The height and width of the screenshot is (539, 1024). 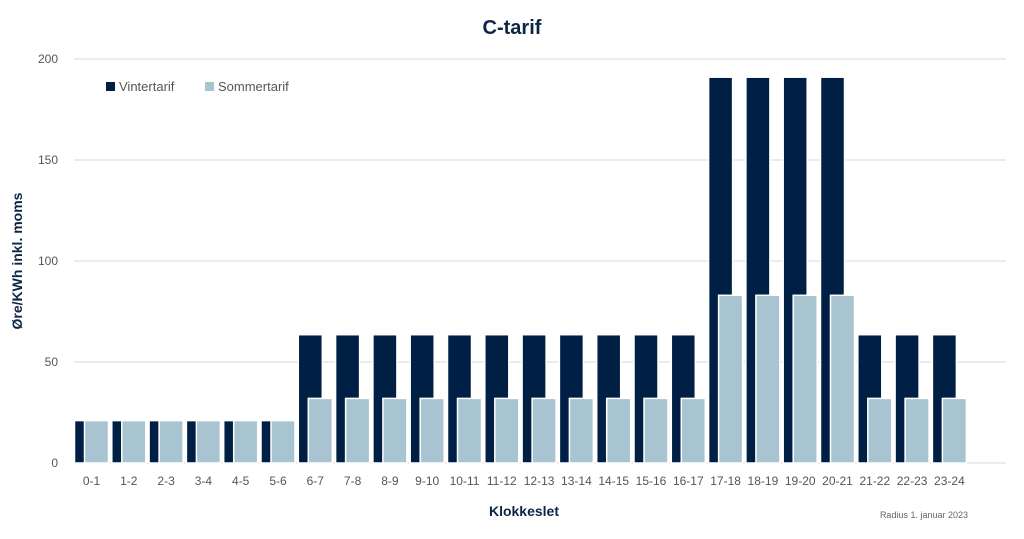 What do you see at coordinates (465, 481) in the screenshot?
I see `x-tick-label: 10-11` at bounding box center [465, 481].